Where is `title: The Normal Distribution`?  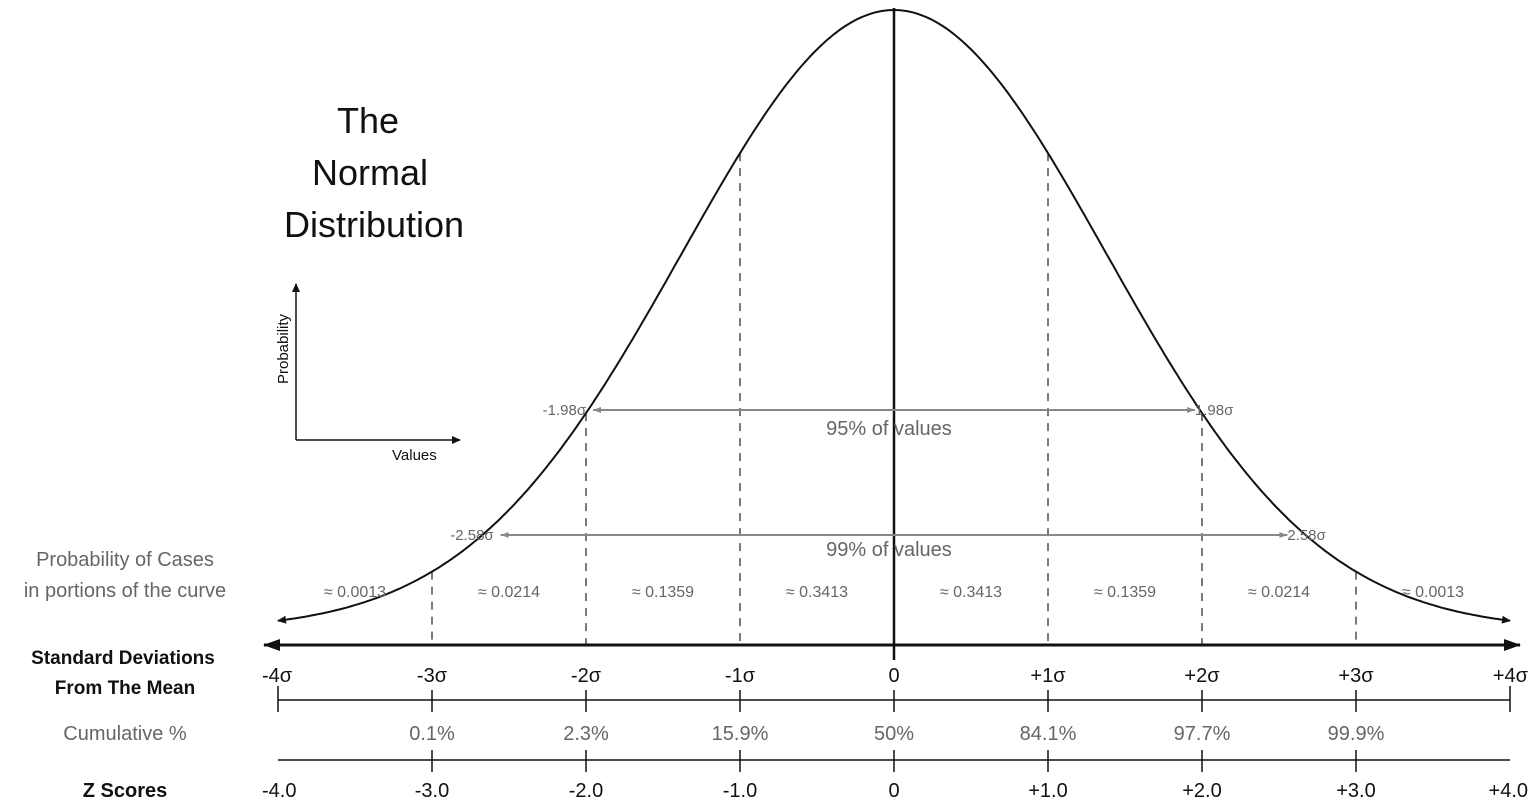
title: The Normal Distribution is located at coordinates (374, 172).